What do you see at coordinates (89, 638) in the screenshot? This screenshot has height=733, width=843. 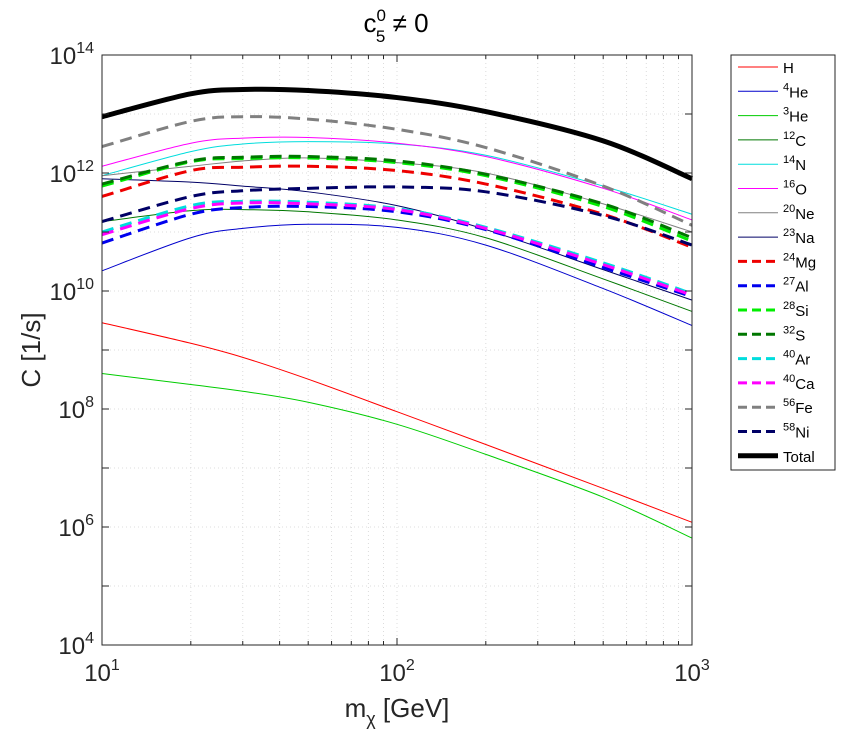 I see `y-tick-label-exponent: 4` at bounding box center [89, 638].